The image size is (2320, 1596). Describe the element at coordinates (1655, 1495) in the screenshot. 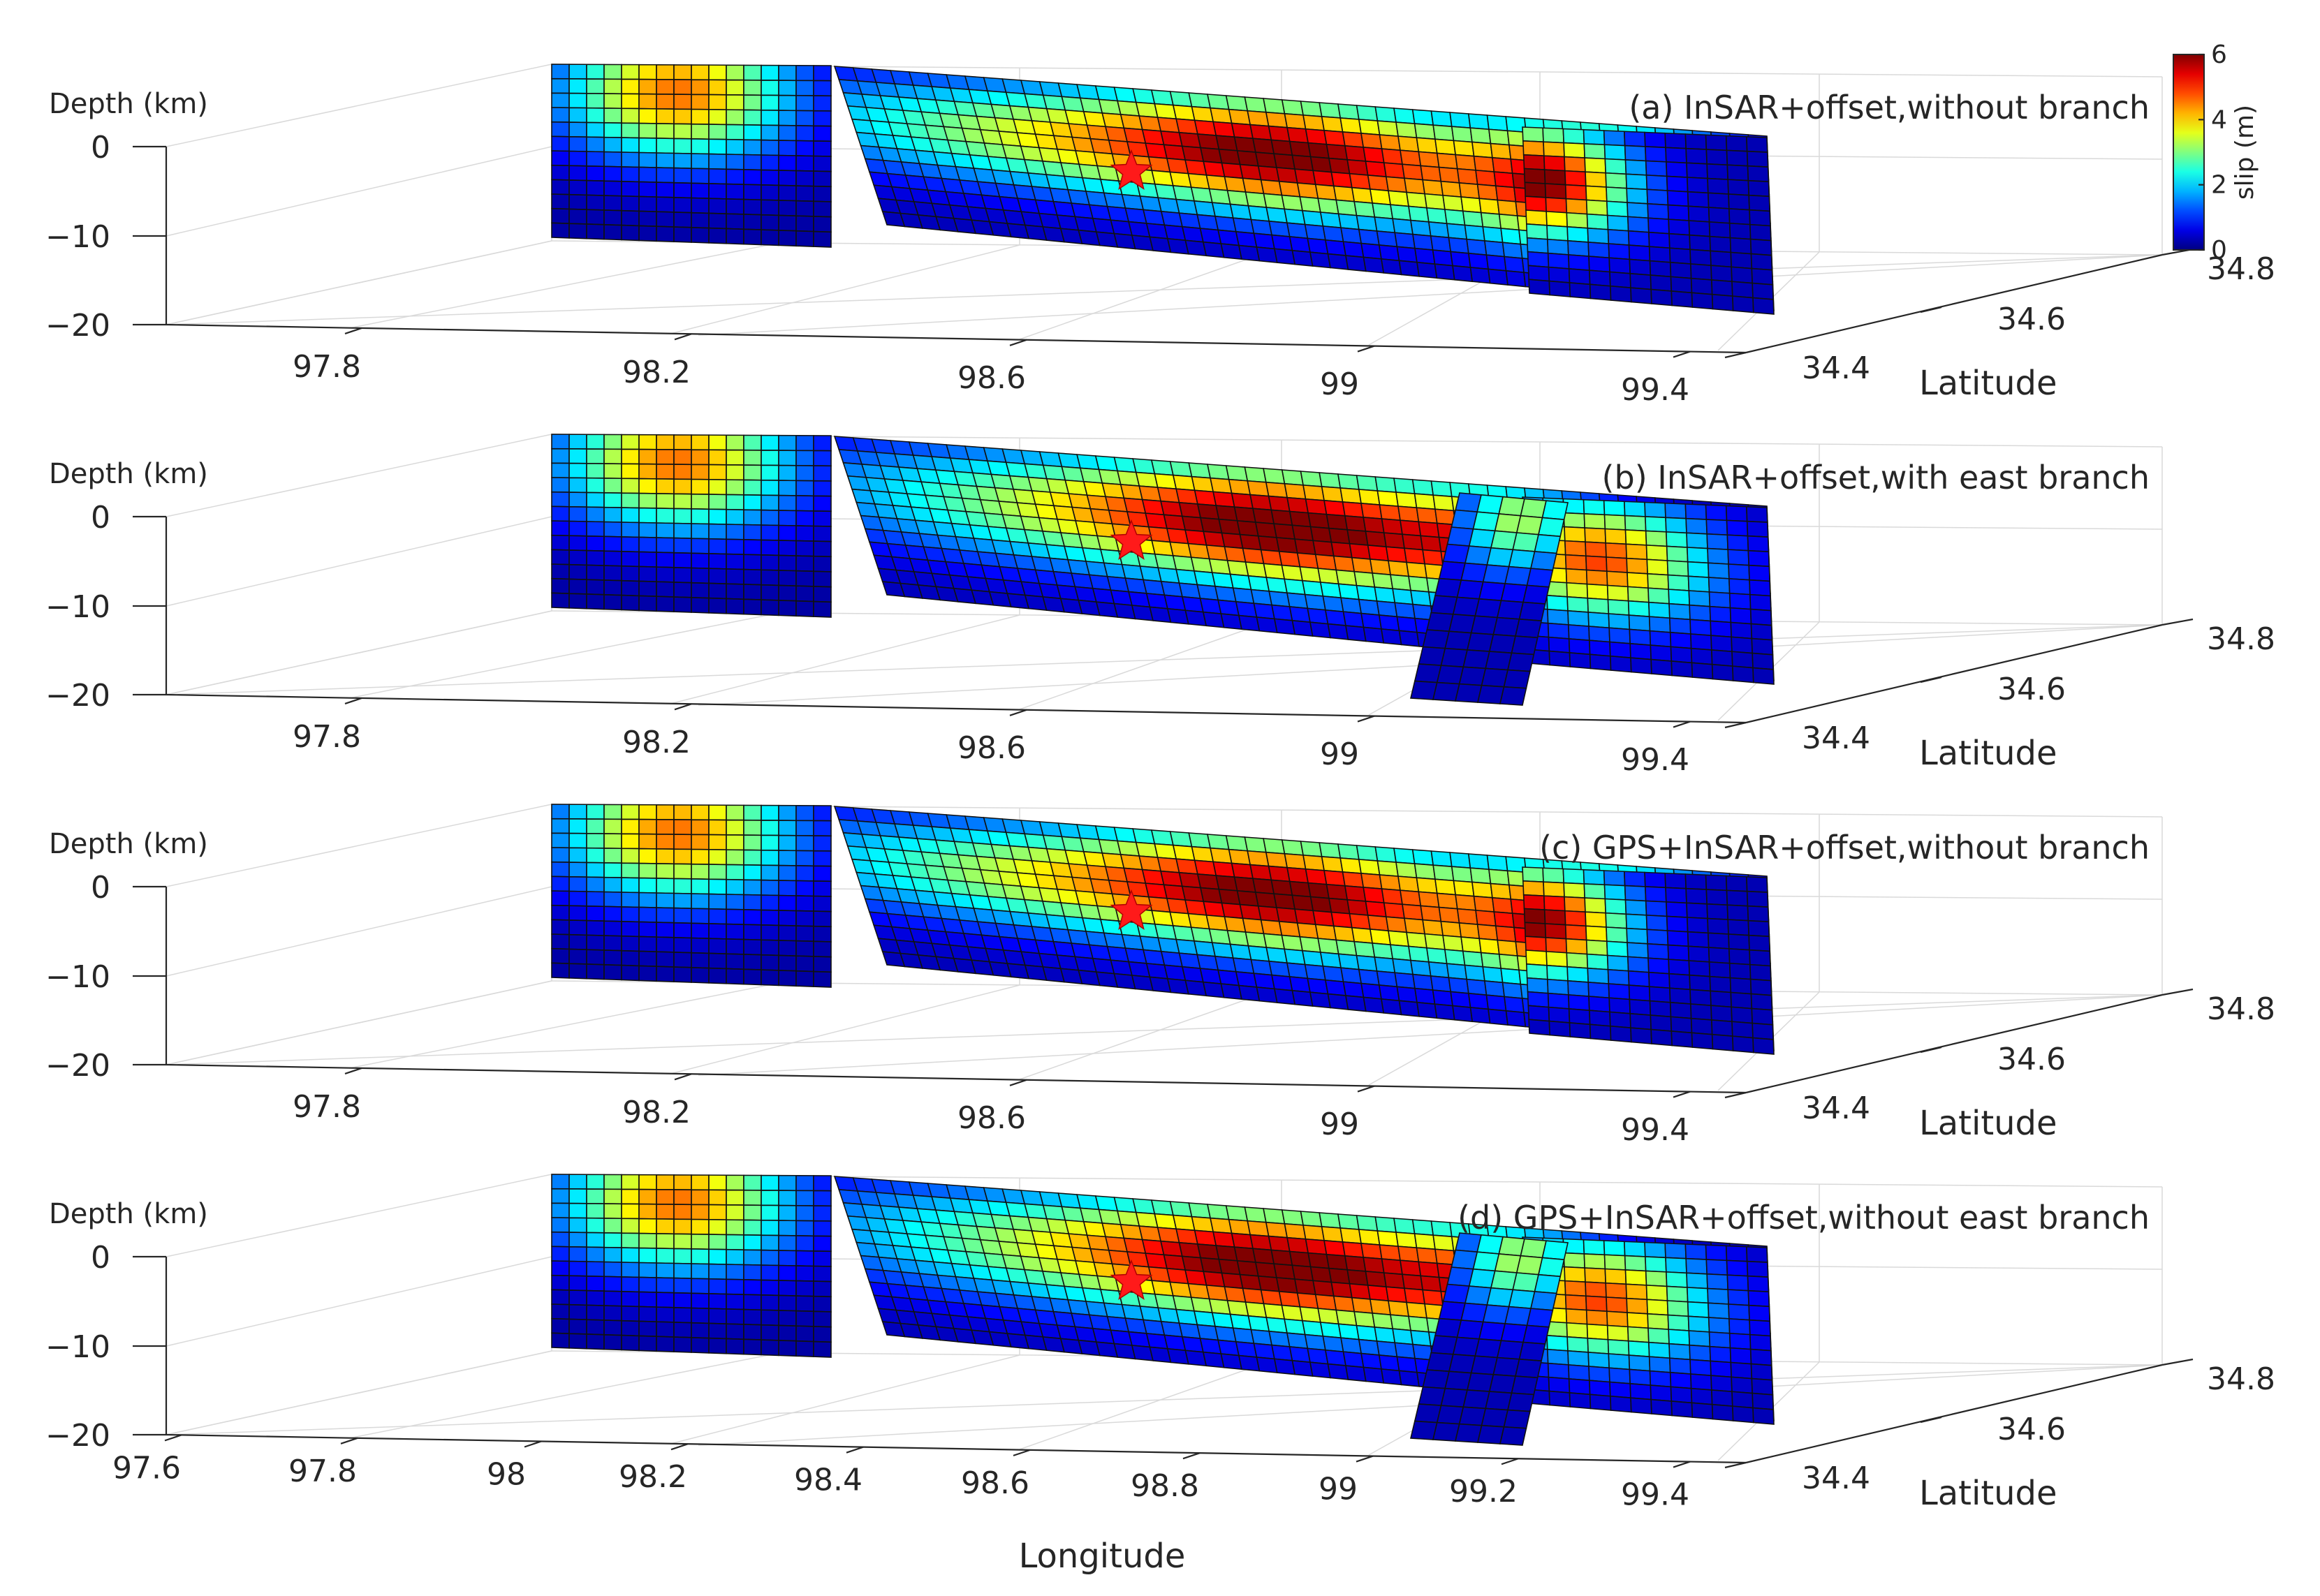

I see `x-tick-label: 99.4` at that location.